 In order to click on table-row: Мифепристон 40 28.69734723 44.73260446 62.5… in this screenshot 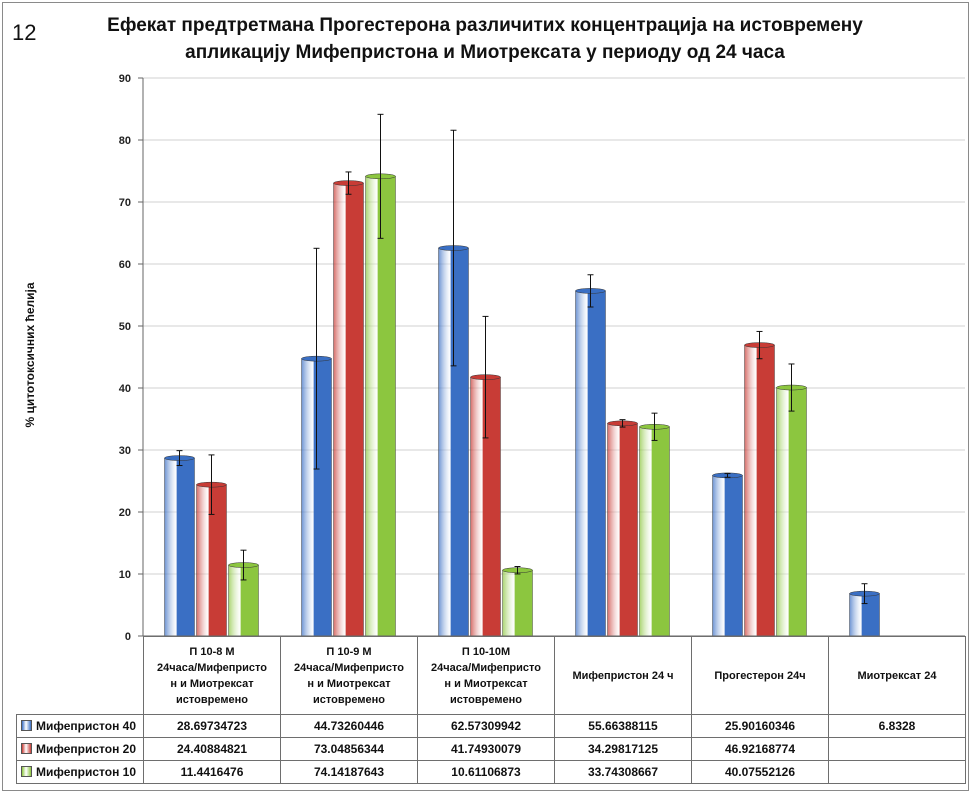, I will do `click(491, 726)`.